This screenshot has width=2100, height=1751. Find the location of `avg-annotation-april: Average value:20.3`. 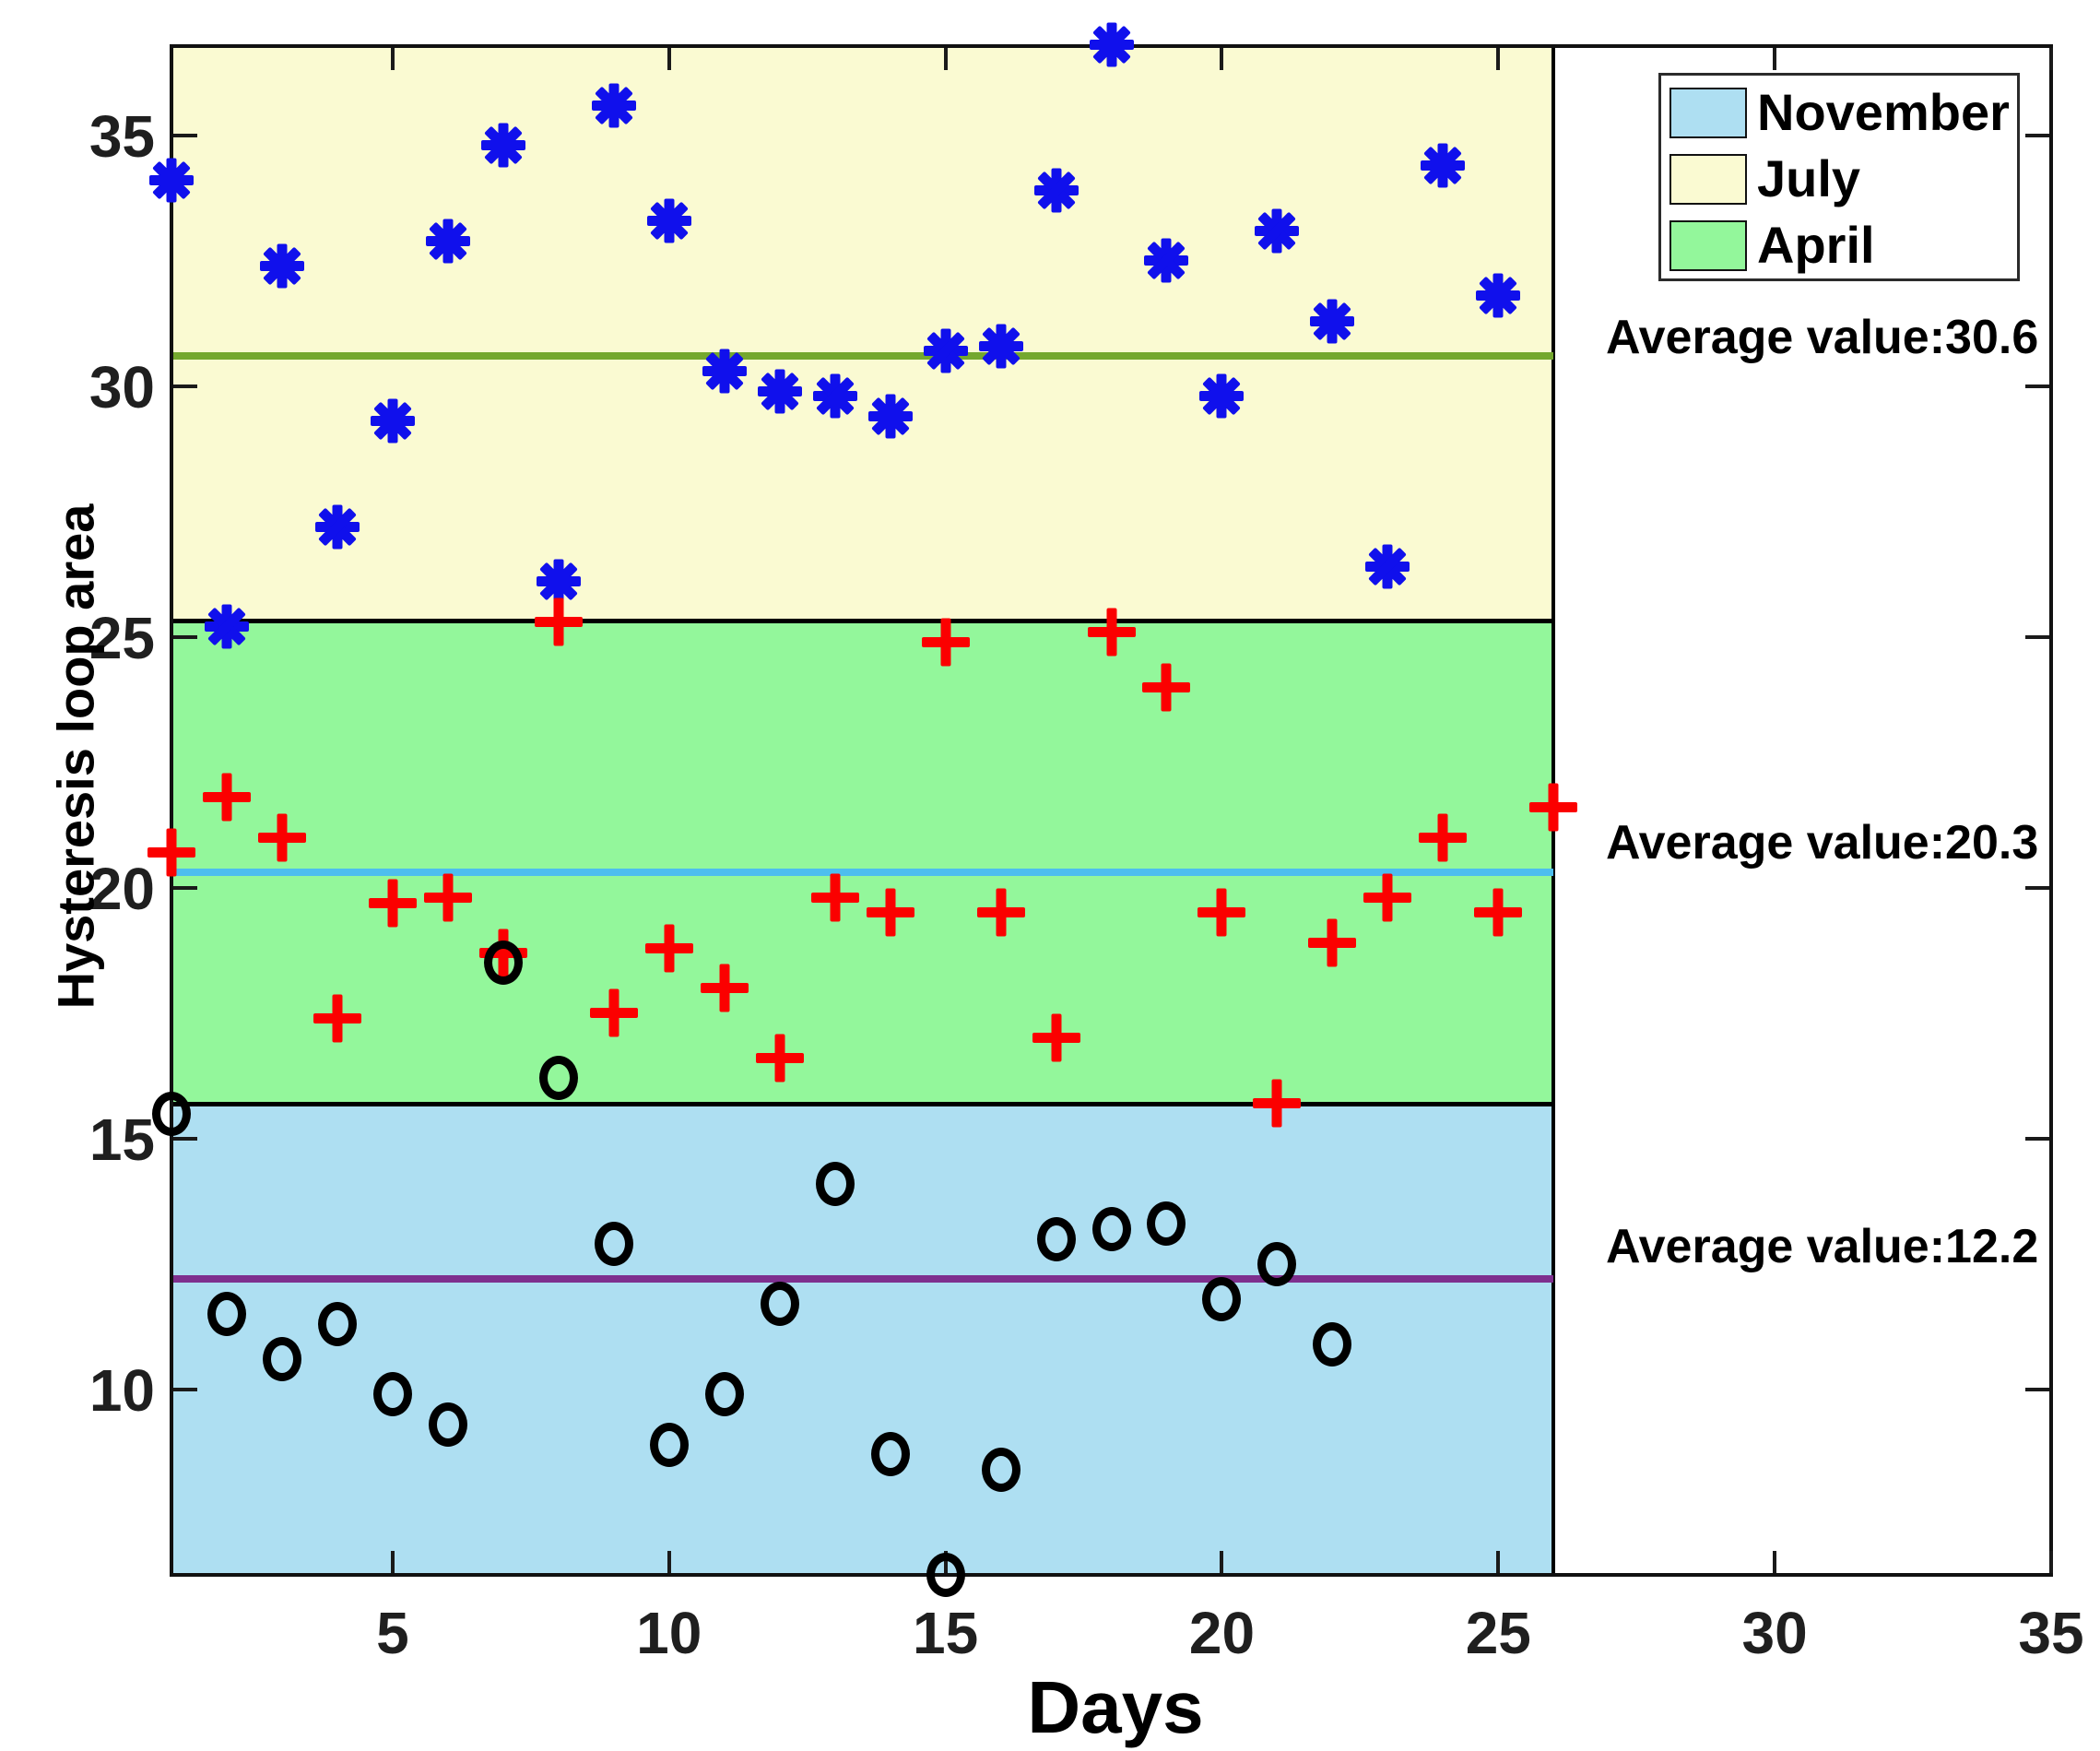

avg-annotation-april: Average value:20.3 is located at coordinates (1823, 843).